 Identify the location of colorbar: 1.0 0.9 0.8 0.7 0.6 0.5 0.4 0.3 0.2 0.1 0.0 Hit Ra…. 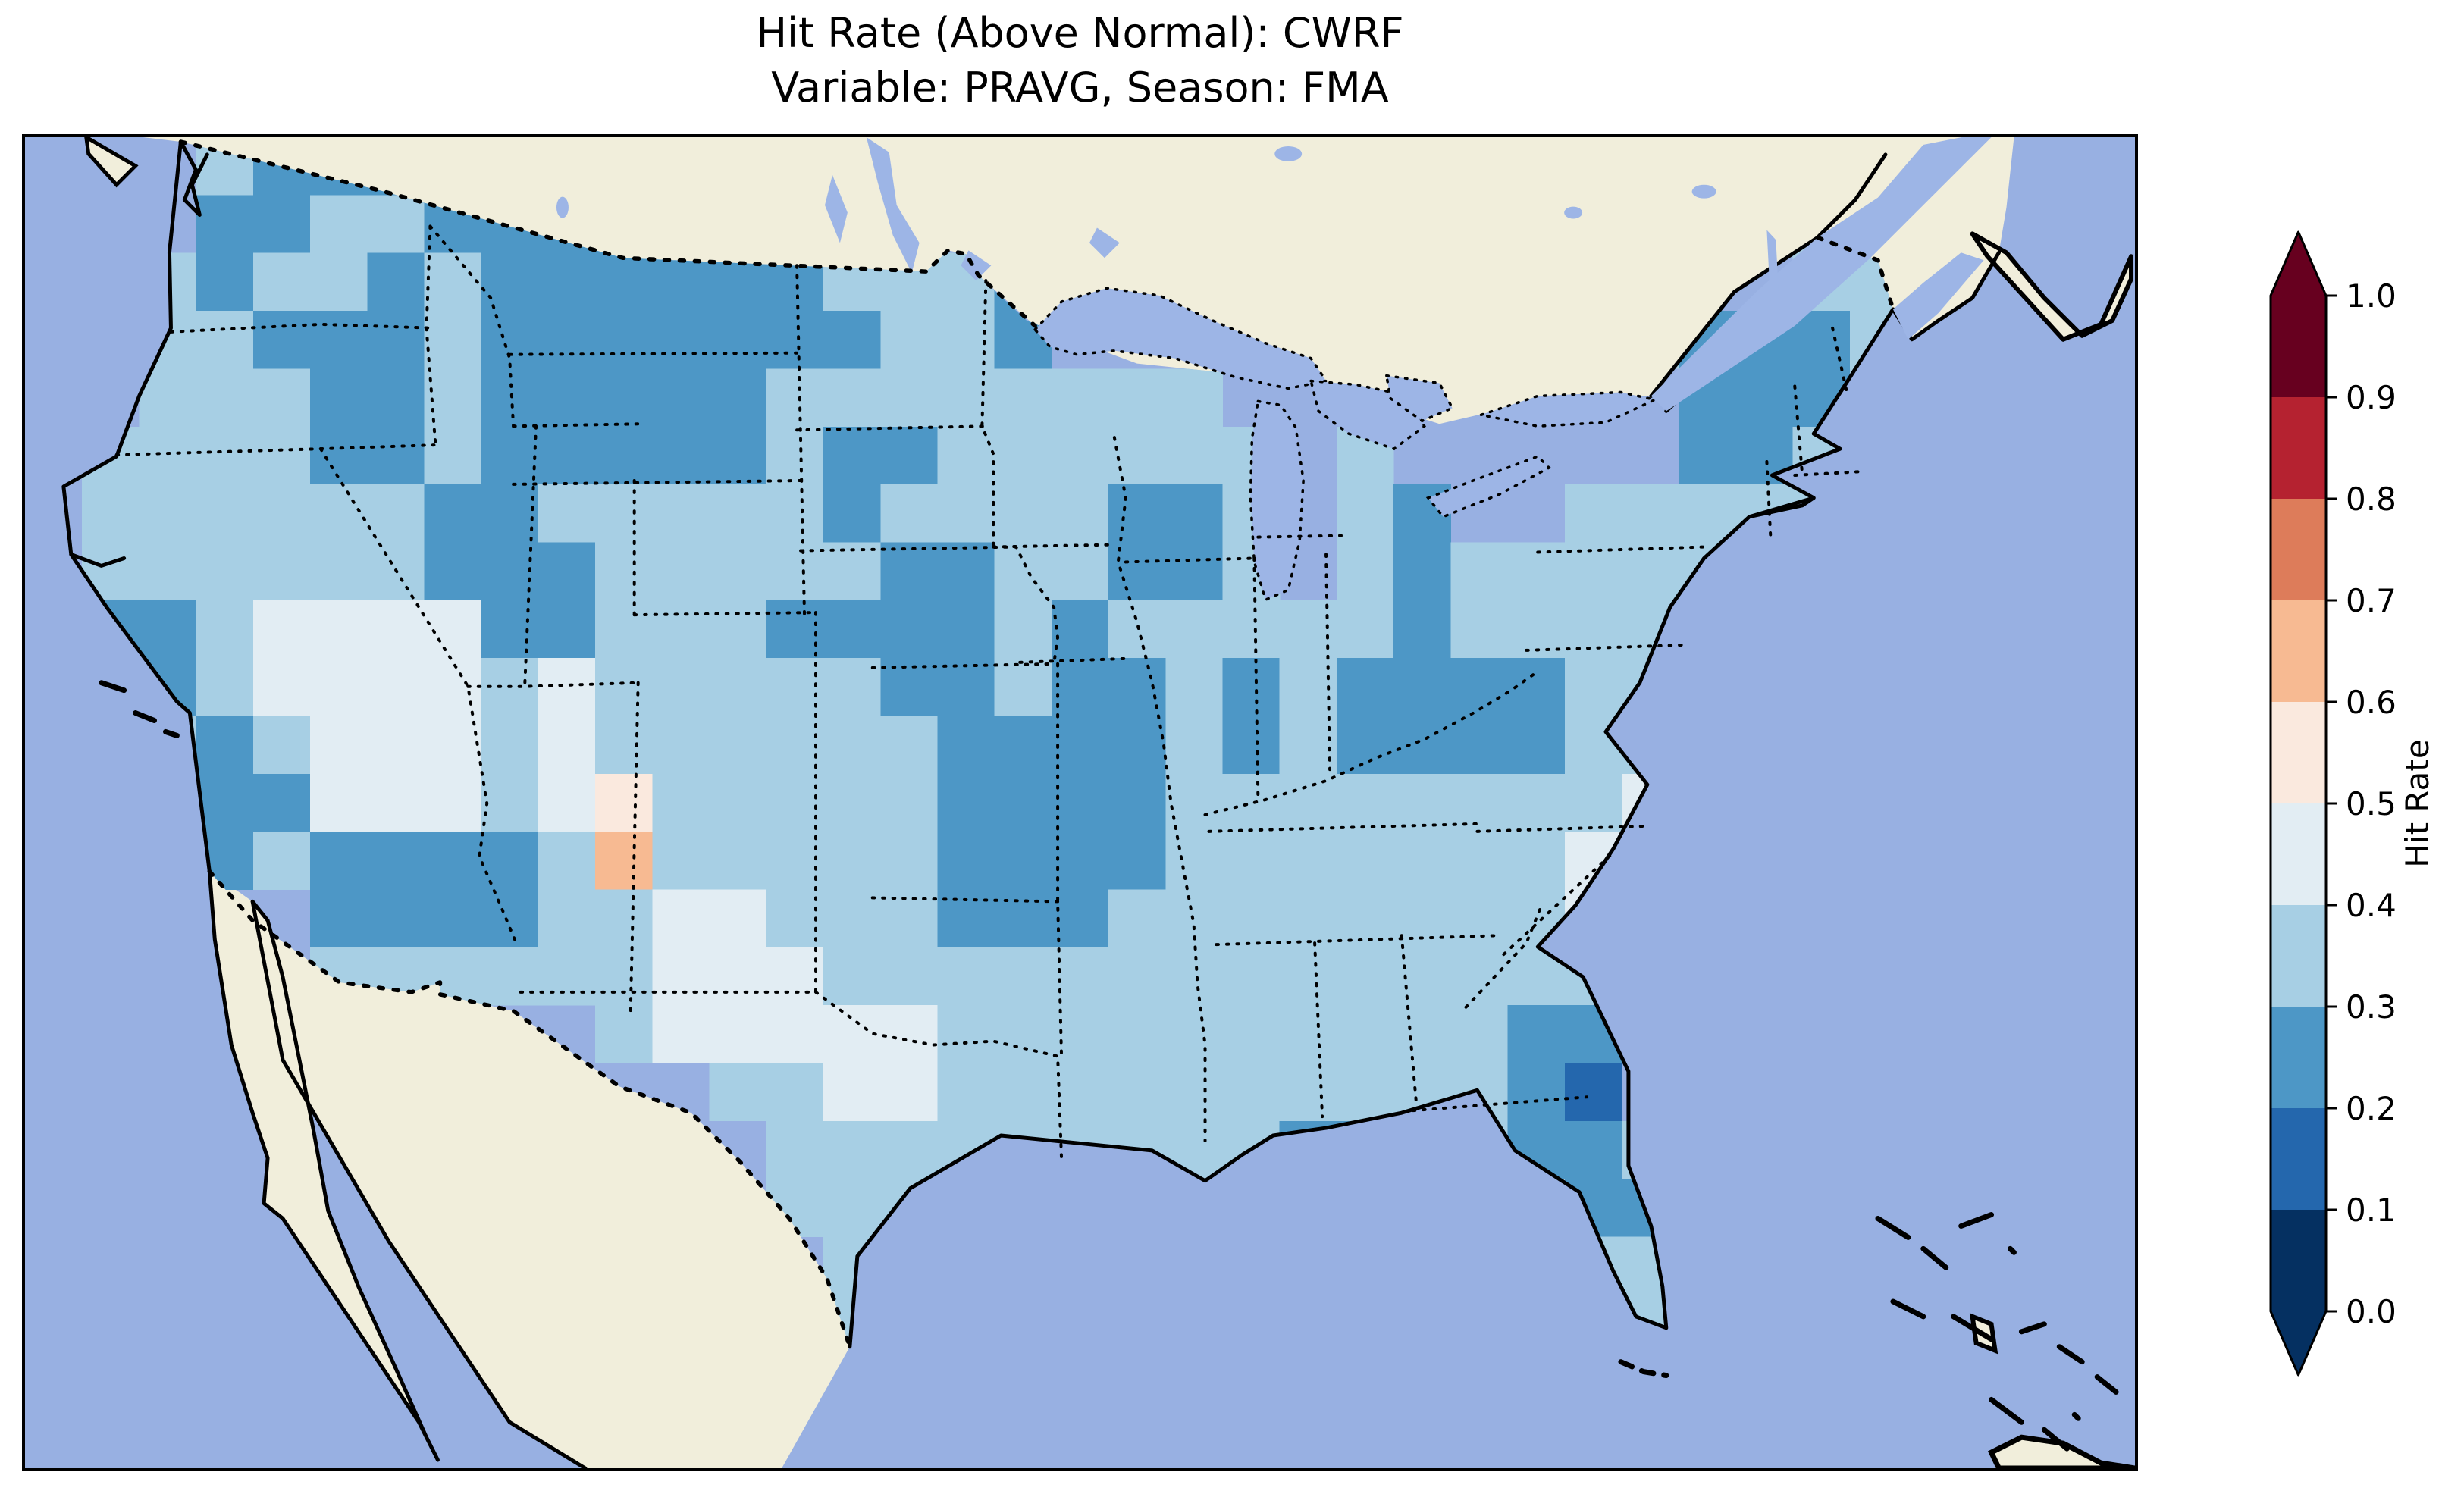
(2352, 803).